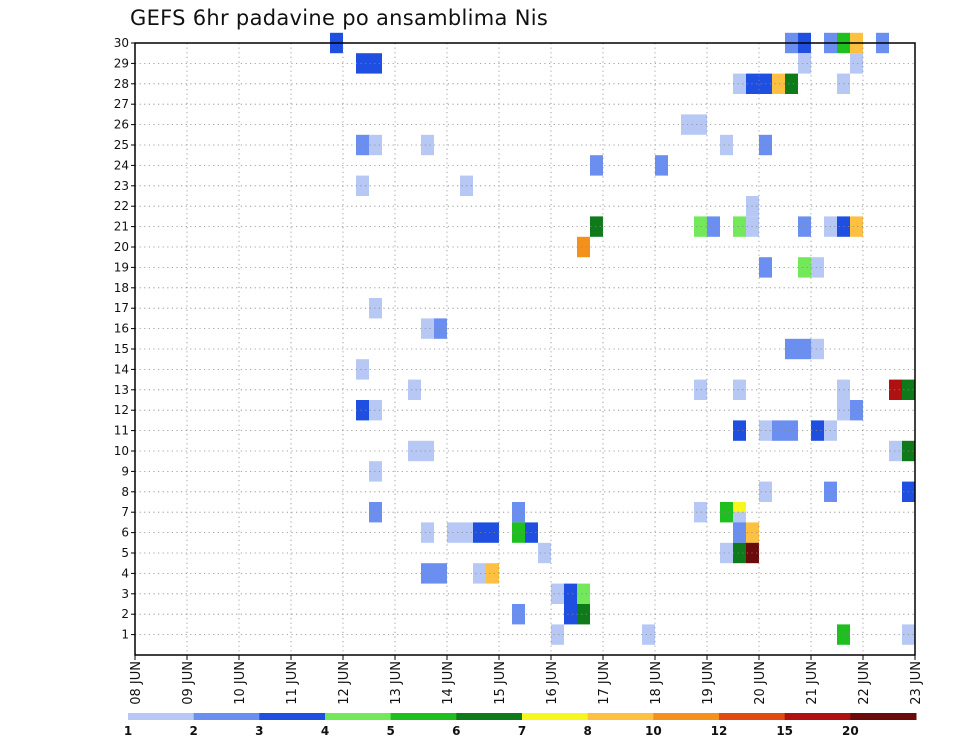  Describe the element at coordinates (121, 410) in the screenshot. I see `y-tick-label: 12` at that location.